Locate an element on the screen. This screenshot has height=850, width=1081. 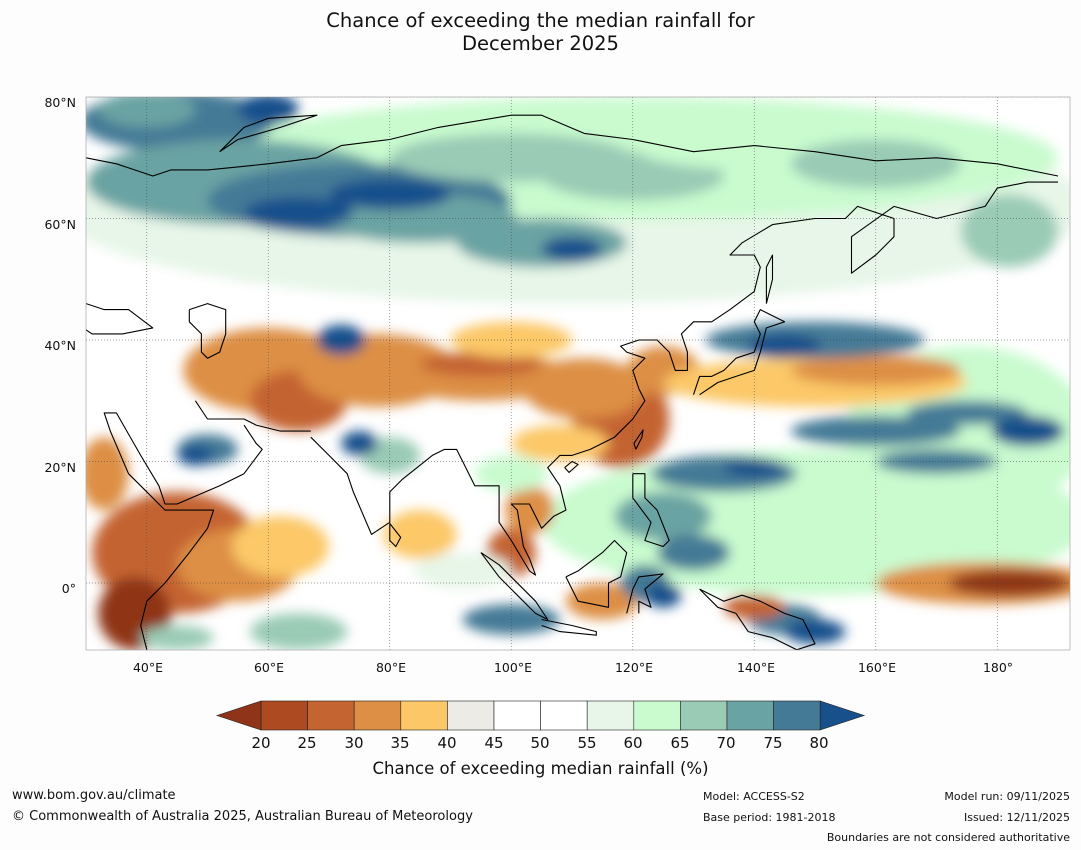
colorbar-tick: 20 is located at coordinates (261, 743).